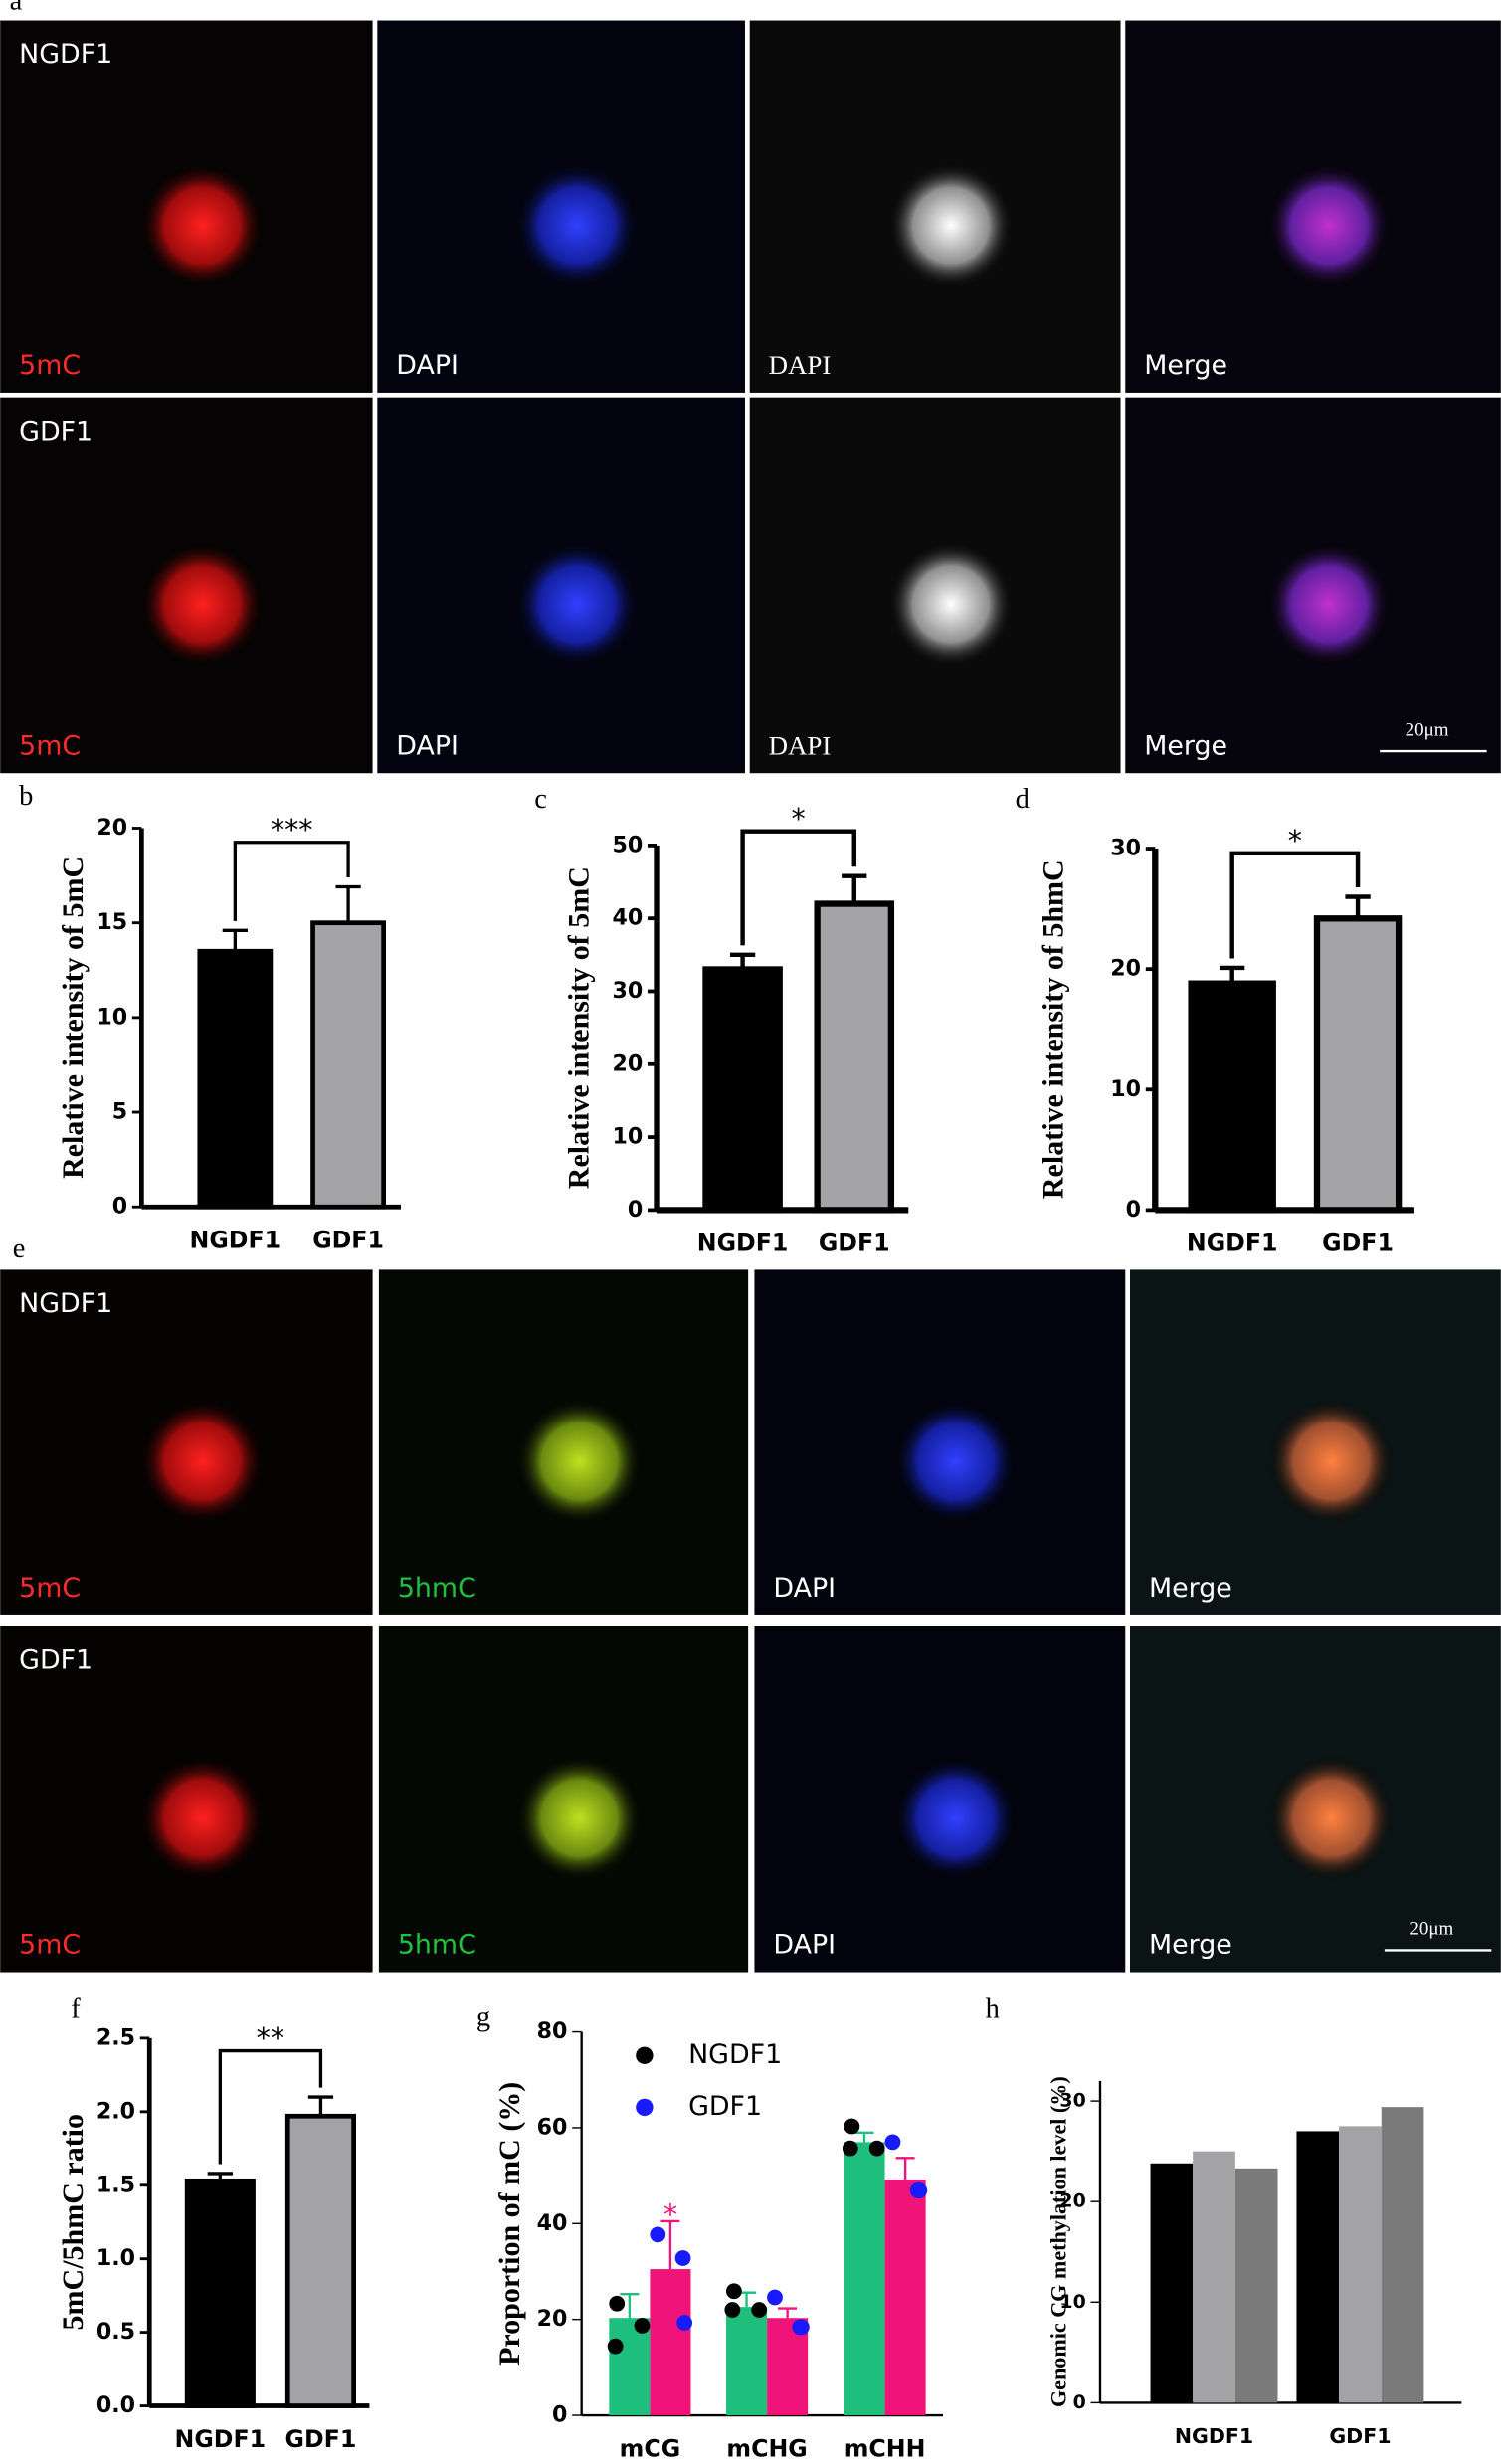 Image resolution: width=1501 pixels, height=2464 pixels. Describe the element at coordinates (735, 2054) in the screenshot. I see `legend-label: NGDF1` at that location.